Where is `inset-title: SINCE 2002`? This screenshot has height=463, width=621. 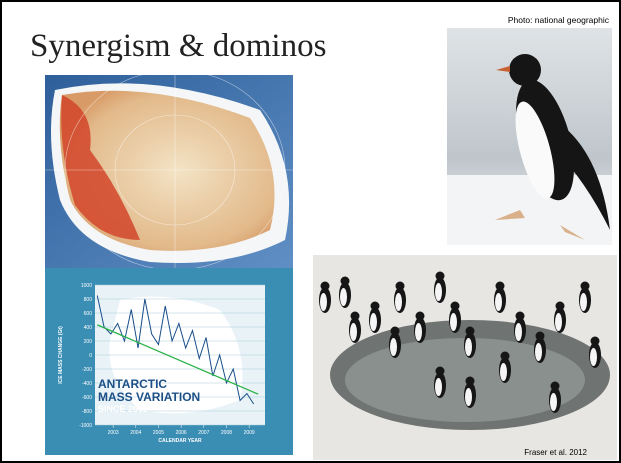
inset-title: SINCE 2002 is located at coordinates (123, 409).